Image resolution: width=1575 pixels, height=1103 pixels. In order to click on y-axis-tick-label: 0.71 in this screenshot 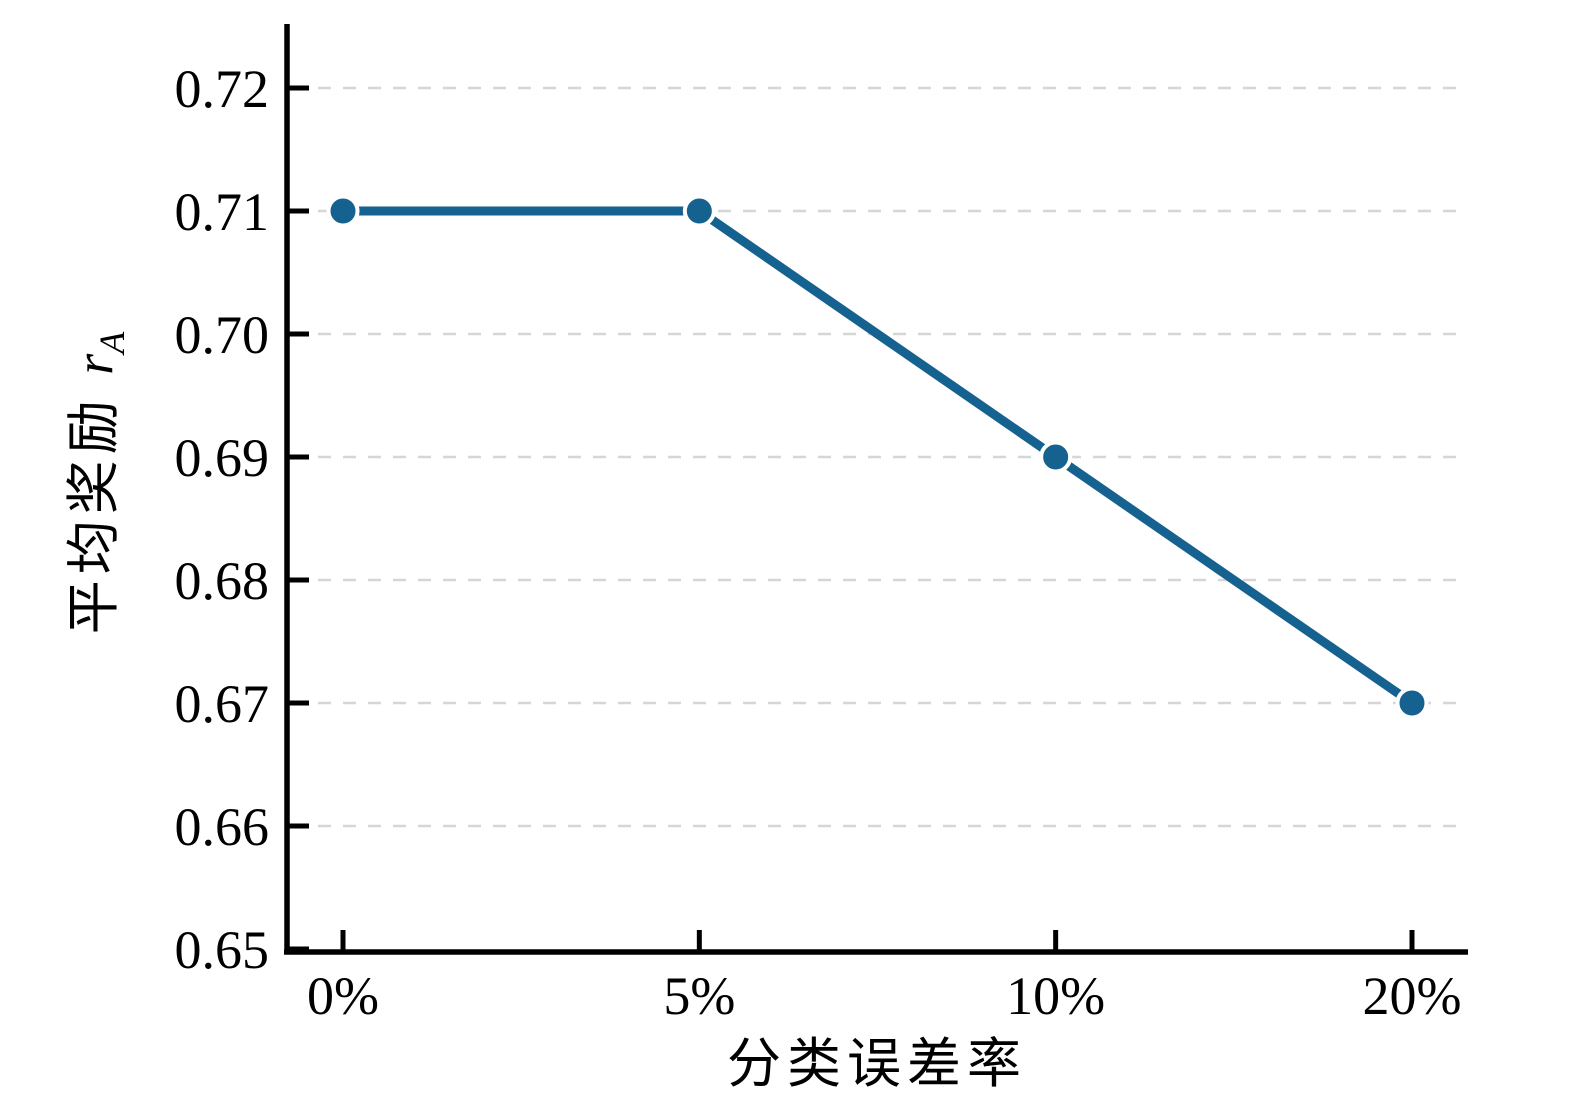, I will do `click(222, 212)`.